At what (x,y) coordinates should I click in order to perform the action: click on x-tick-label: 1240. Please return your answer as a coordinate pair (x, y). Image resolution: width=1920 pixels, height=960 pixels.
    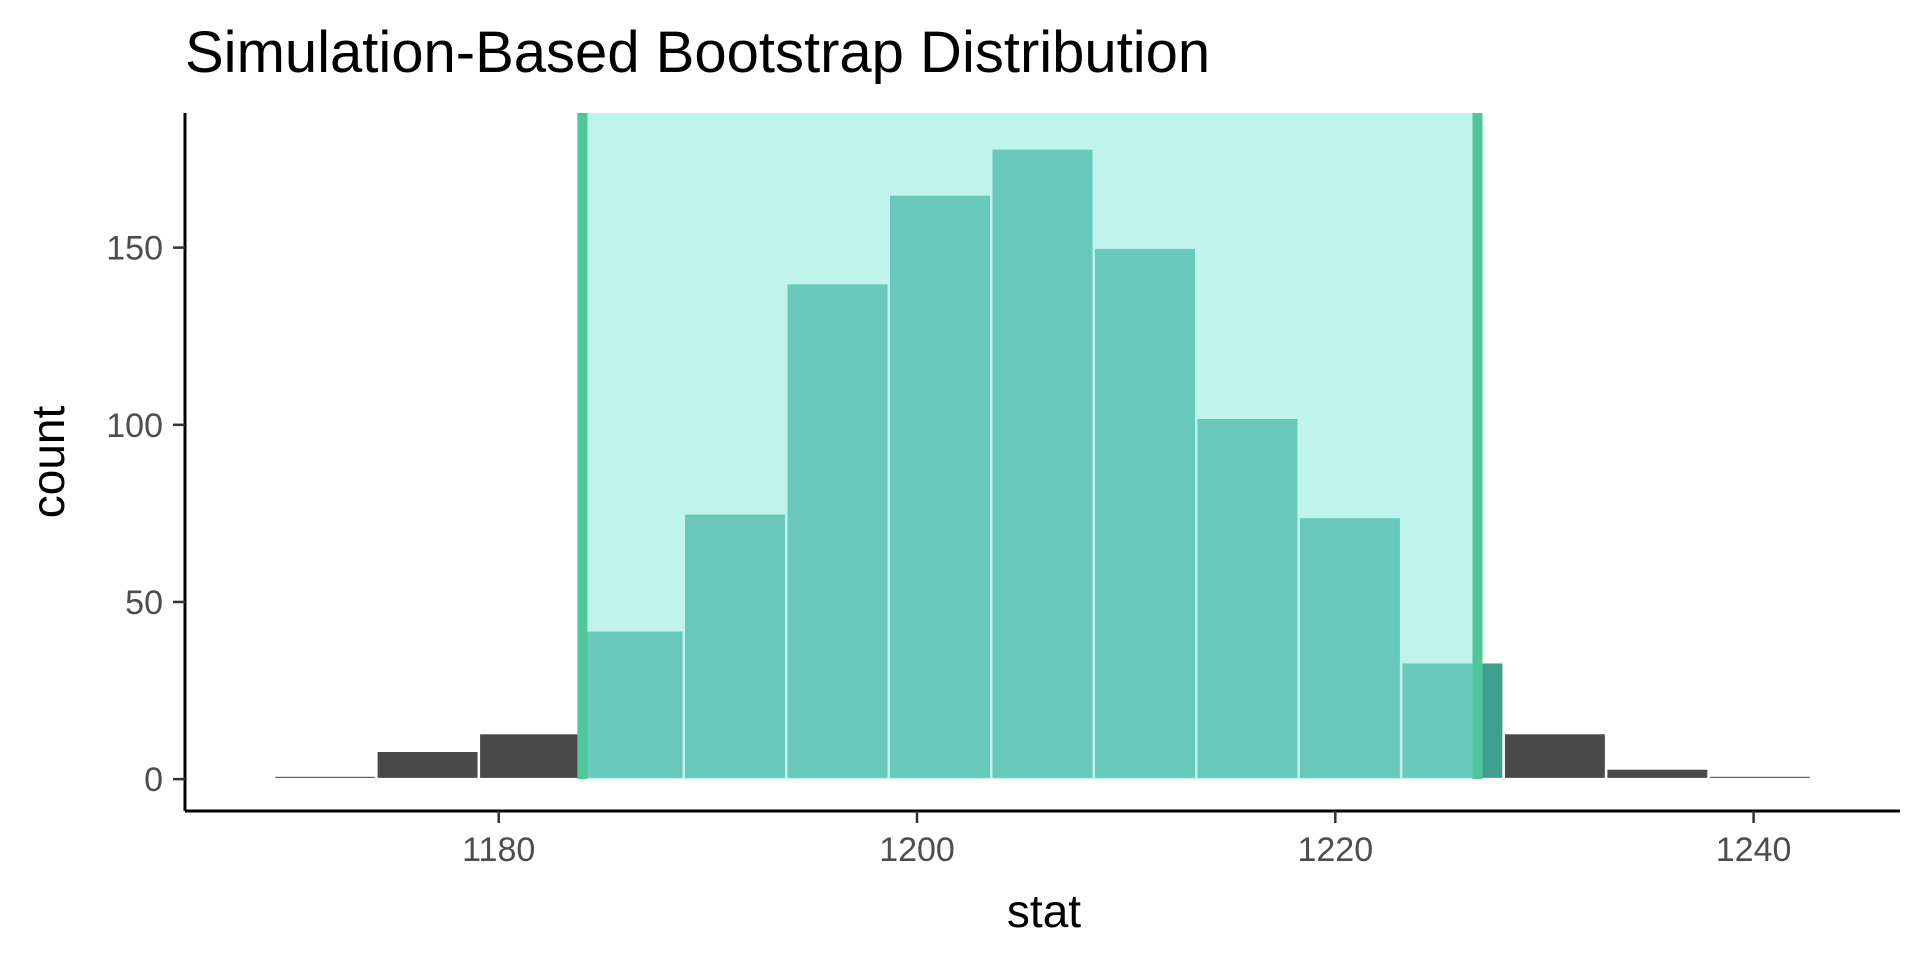
    Looking at the image, I should click on (1754, 850).